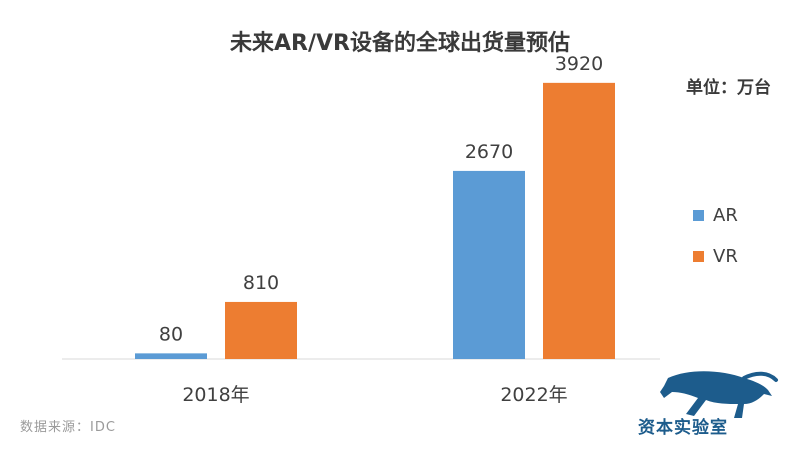  I want to click on chart-title: 未来AR/VR设备的全球出货量预估, so click(400, 43).